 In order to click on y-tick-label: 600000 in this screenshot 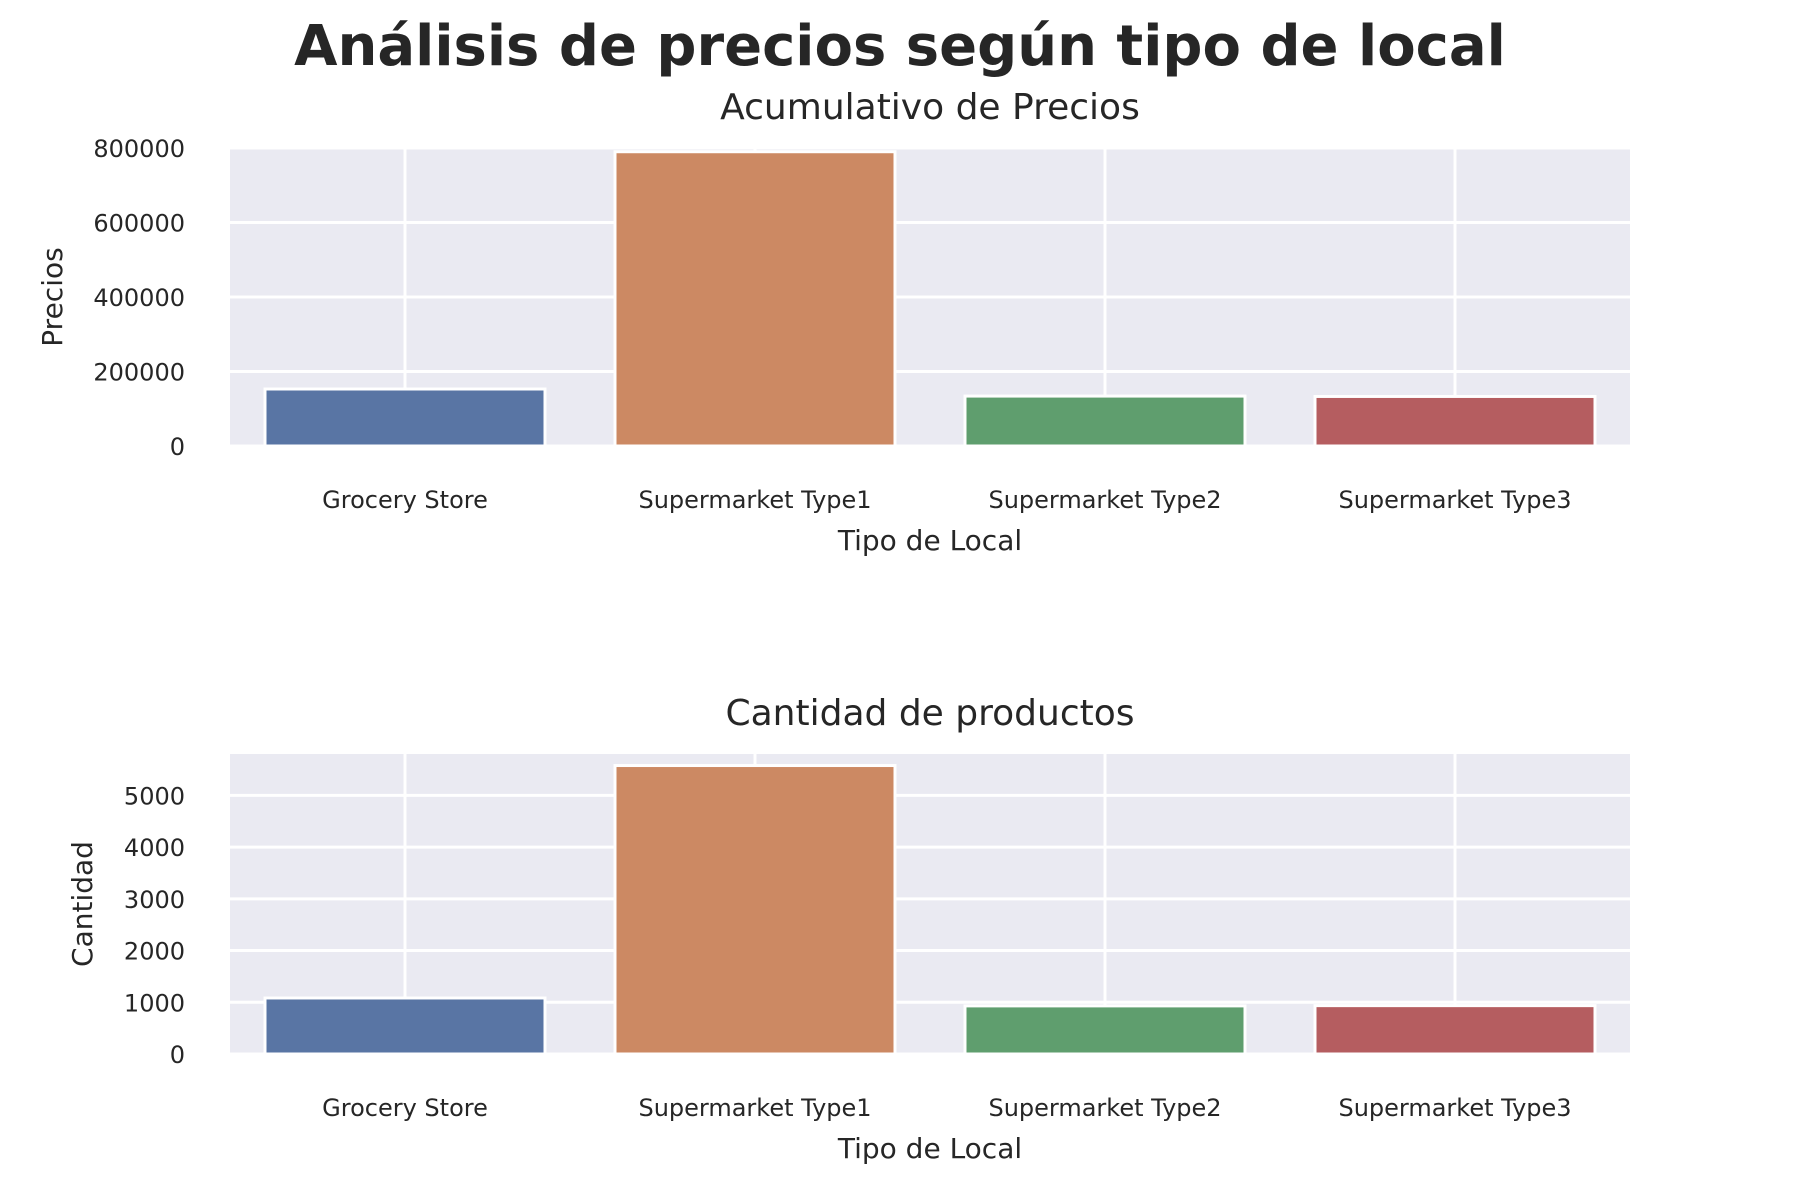, I will do `click(139, 224)`.